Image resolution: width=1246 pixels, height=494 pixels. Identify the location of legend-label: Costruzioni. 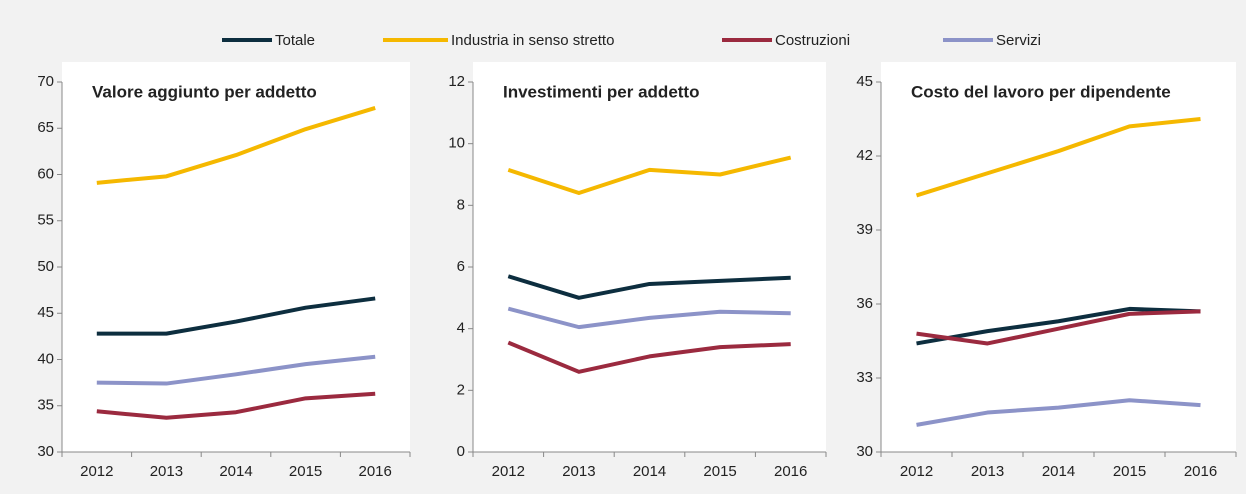
(812, 40).